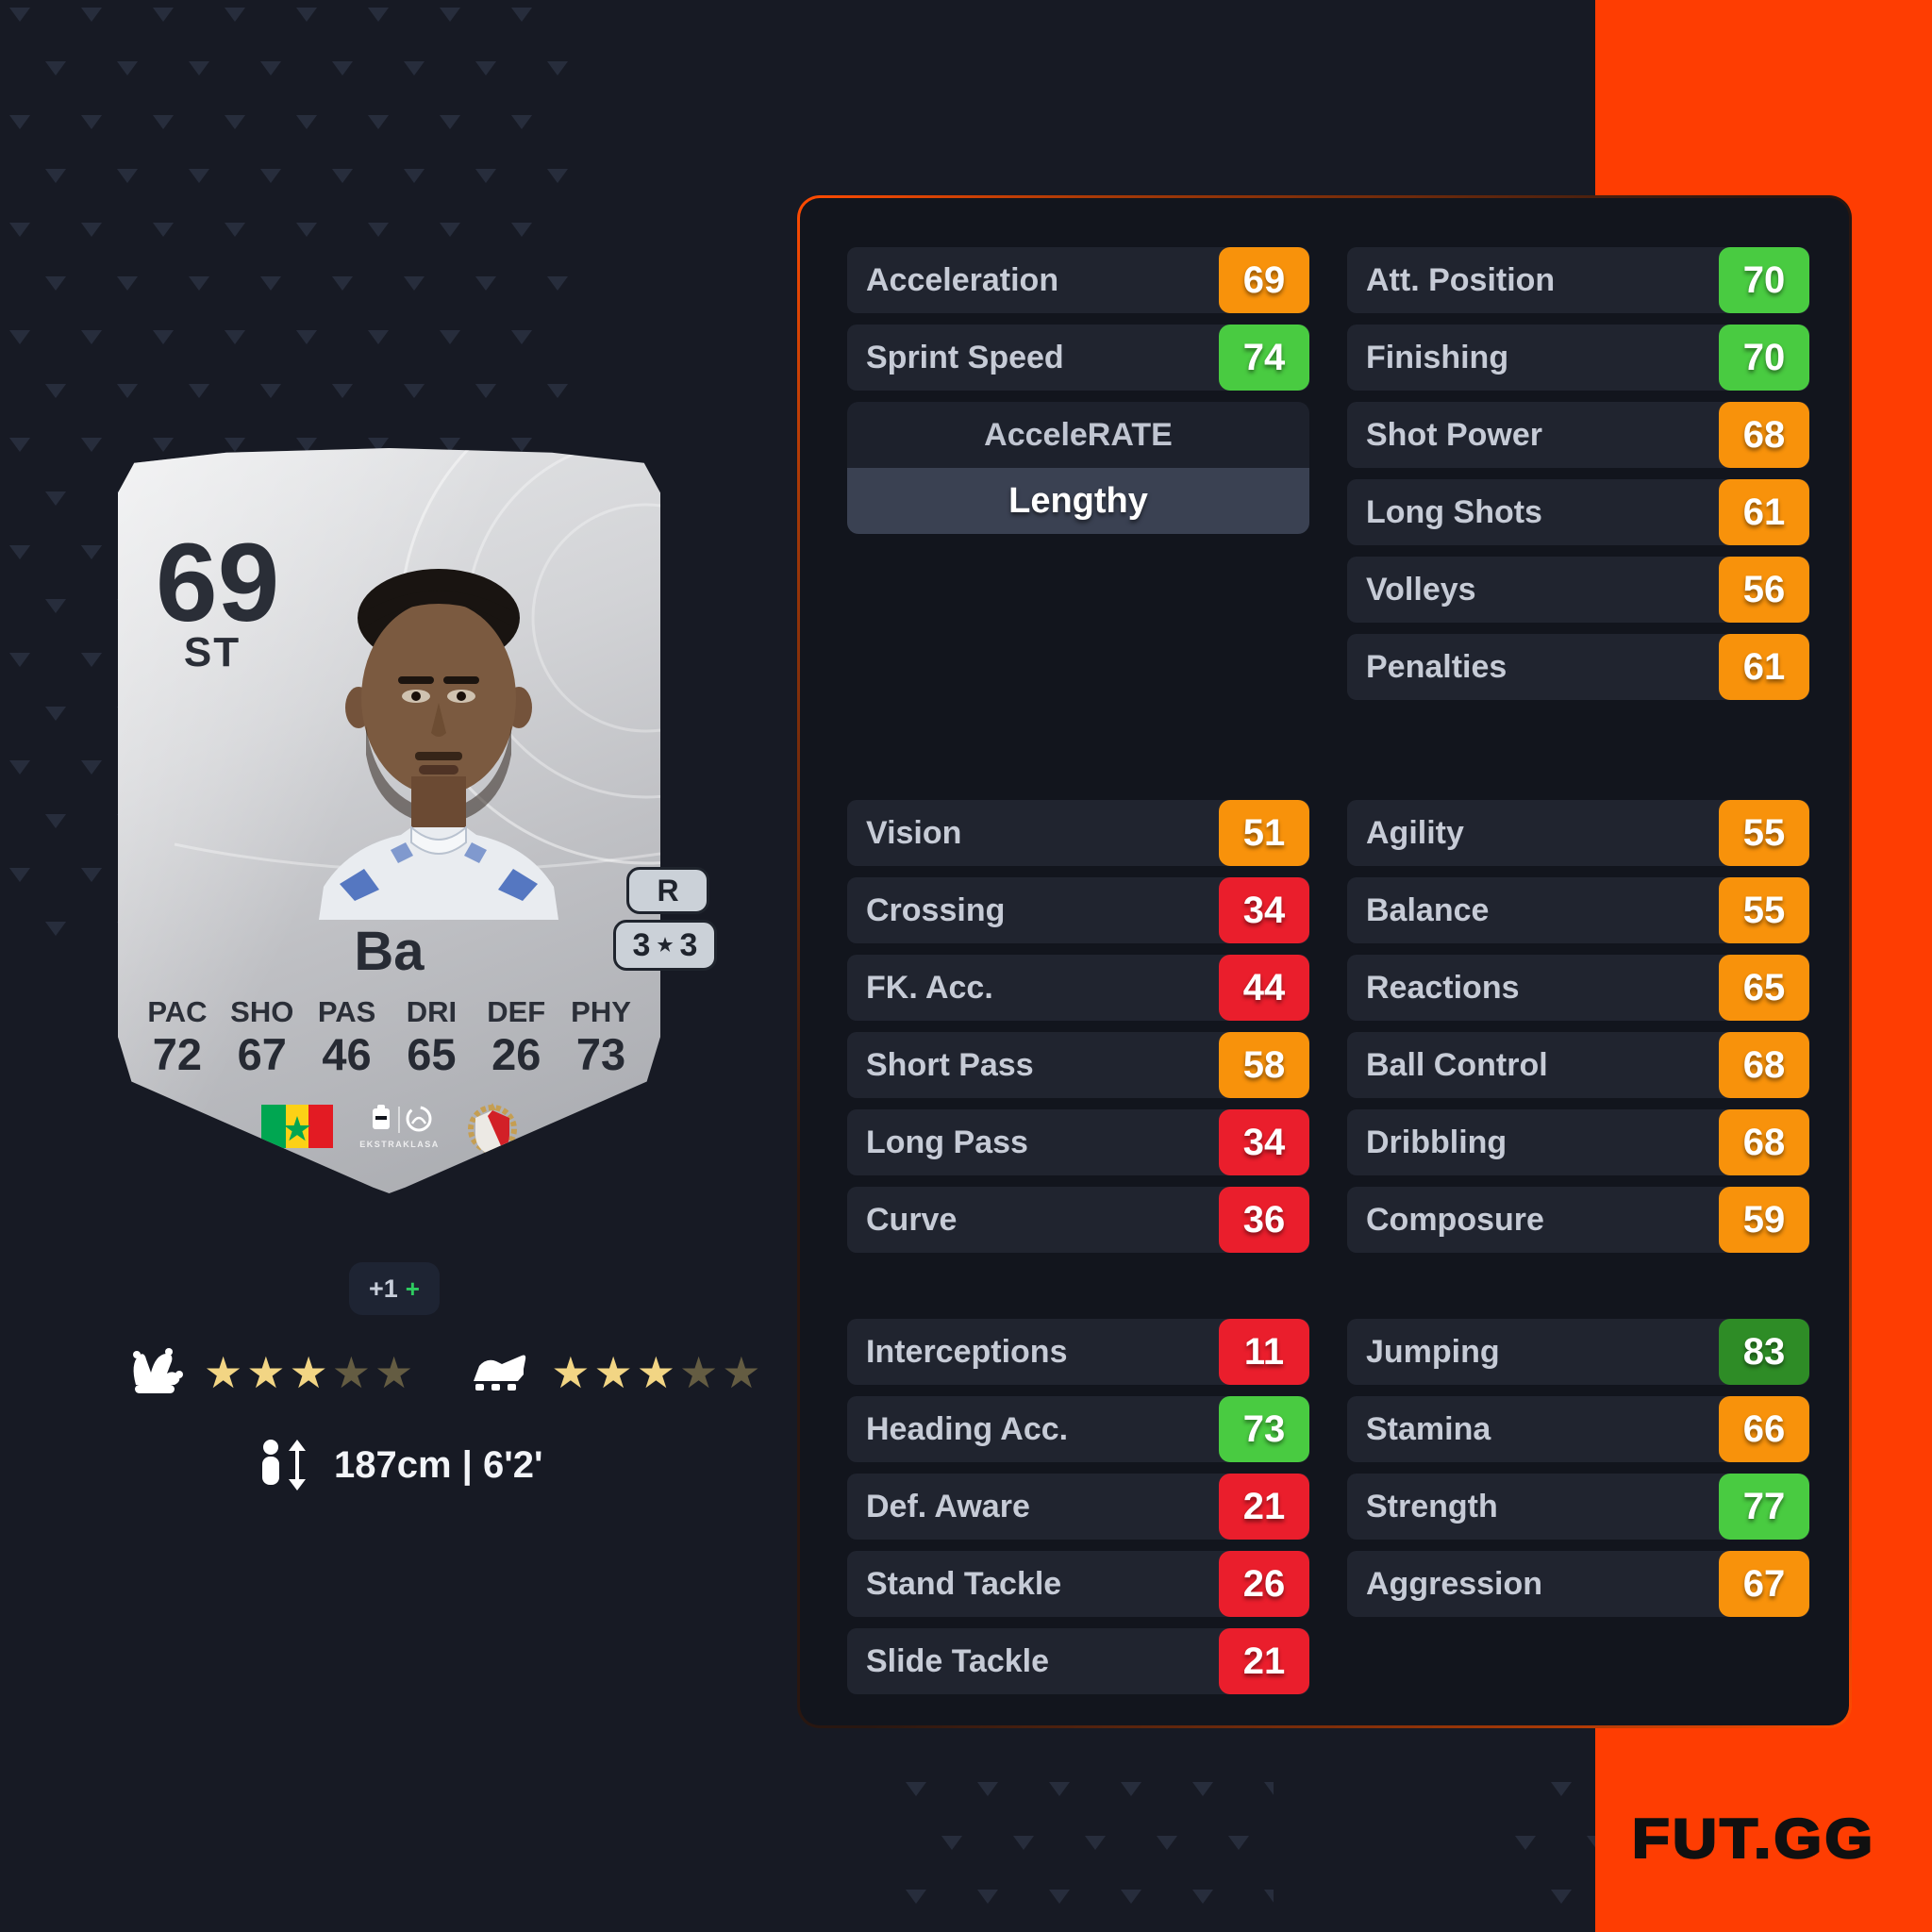 The height and width of the screenshot is (1932, 1932). I want to click on card-emblems-row: EKSTRAKLASA, so click(389, 1126).